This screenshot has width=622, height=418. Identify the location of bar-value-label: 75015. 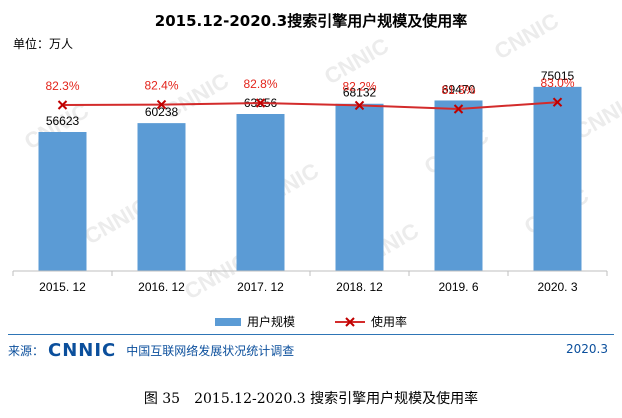
(558, 76).